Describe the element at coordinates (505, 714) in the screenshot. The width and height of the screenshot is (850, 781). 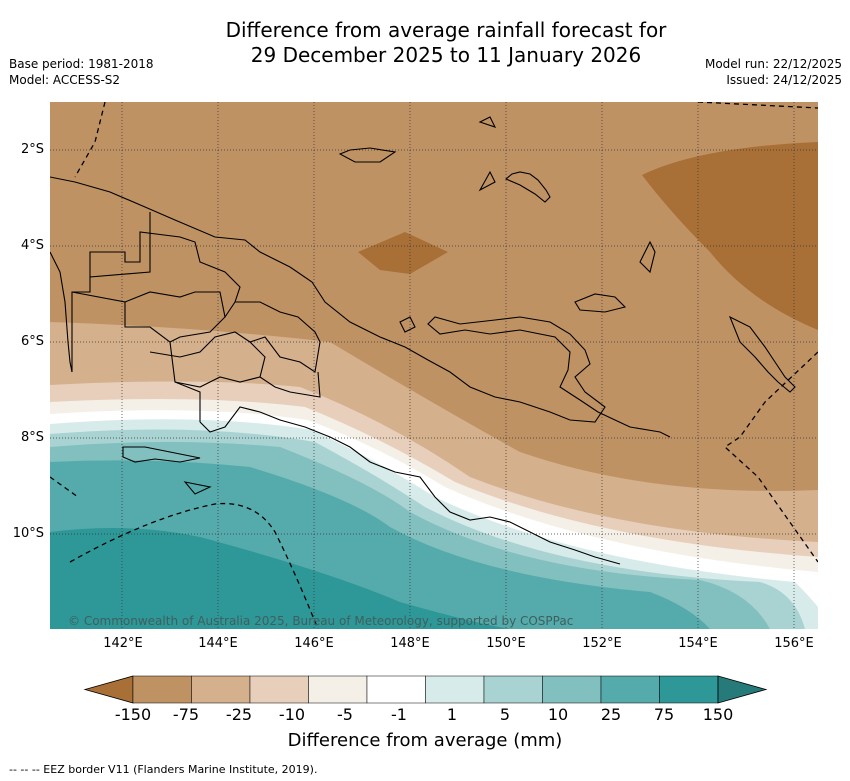
I see `colorbar-label: 5` at that location.